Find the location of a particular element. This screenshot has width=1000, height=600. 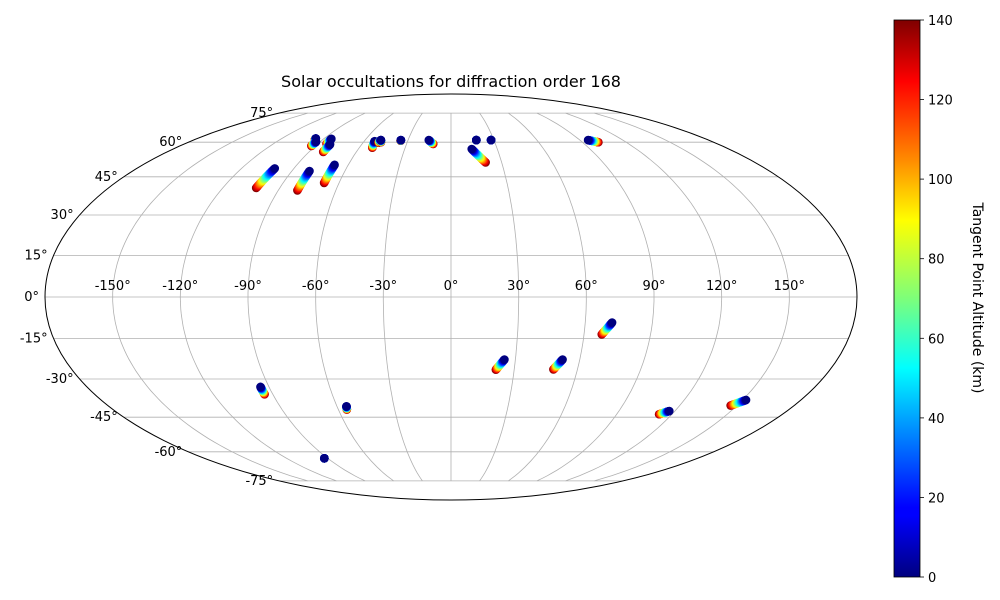

colorbar-tick-label: 120 is located at coordinates (940, 101).